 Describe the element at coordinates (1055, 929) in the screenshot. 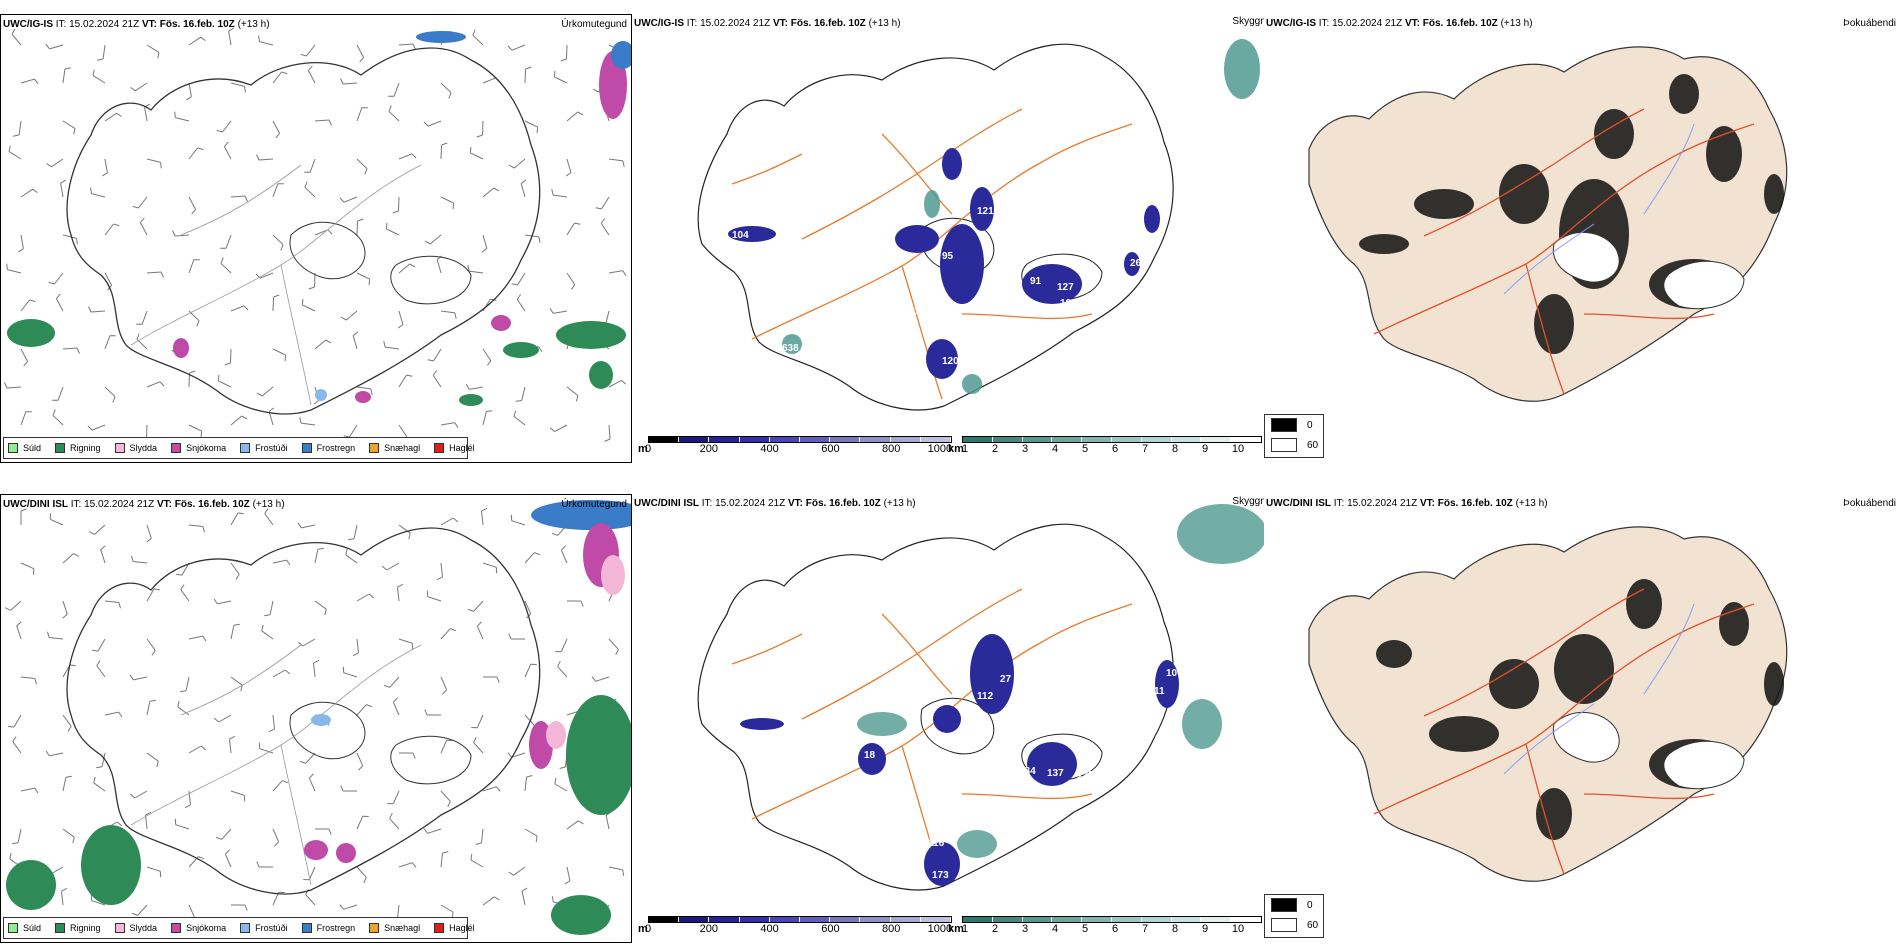

I see `colorbar-tick: 4` at that location.